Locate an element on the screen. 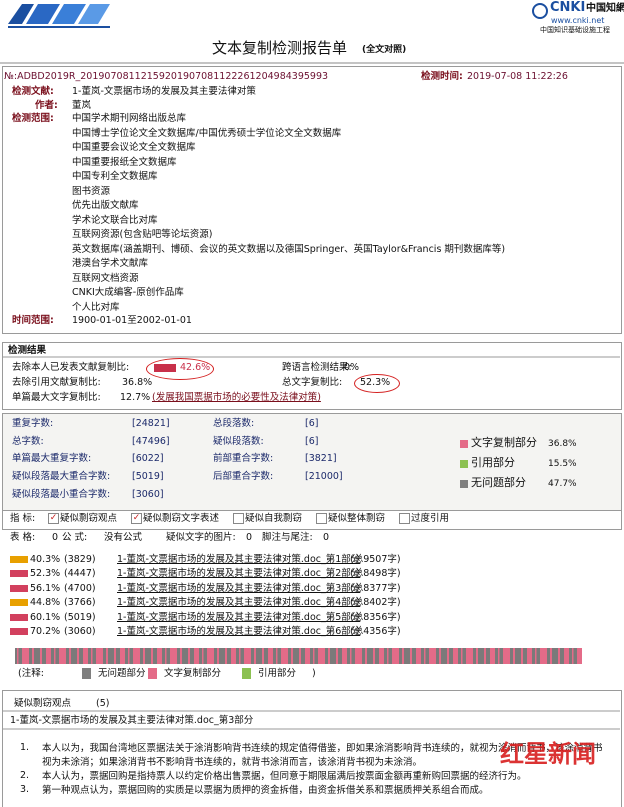 Image resolution: width=624 pixels, height=807 pixels. result-value: 36.8% is located at coordinates (137, 382).